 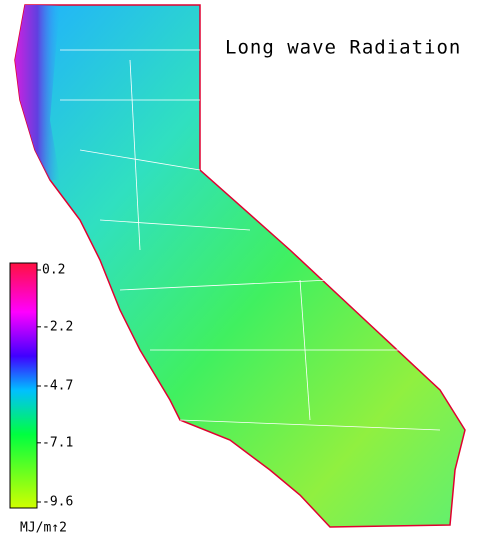 What do you see at coordinates (23, 385) in the screenshot?
I see `colorbar` at bounding box center [23, 385].